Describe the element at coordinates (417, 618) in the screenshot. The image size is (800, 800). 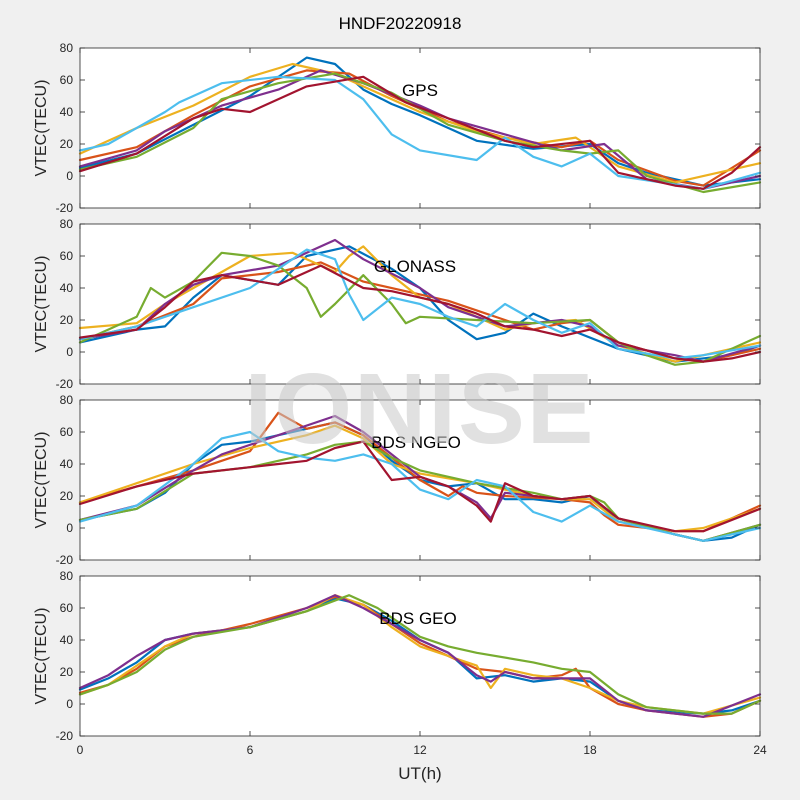
I see `panel-label: BDS GEO` at that location.